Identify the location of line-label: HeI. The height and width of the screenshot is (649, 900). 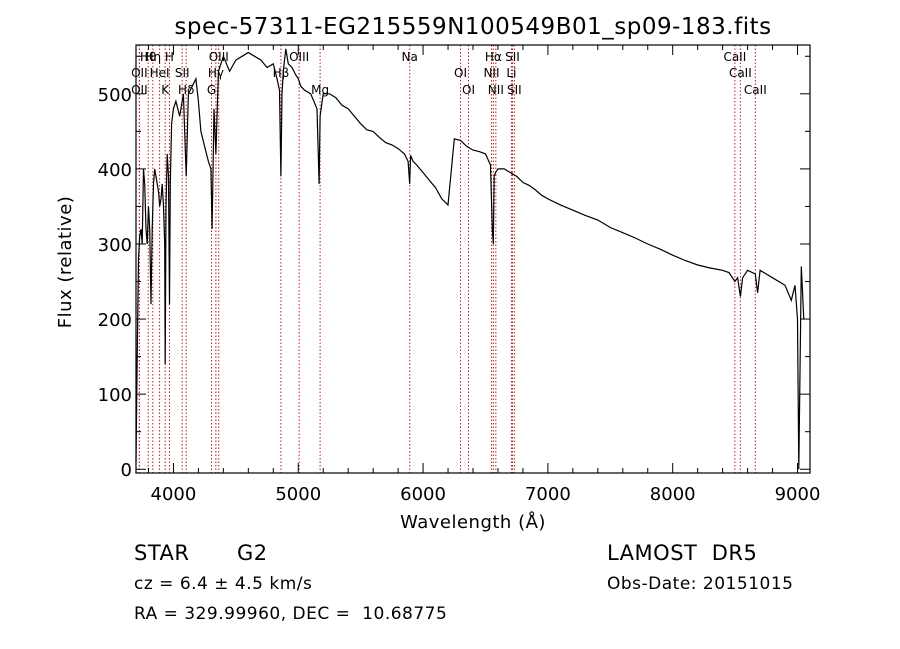
(160, 73).